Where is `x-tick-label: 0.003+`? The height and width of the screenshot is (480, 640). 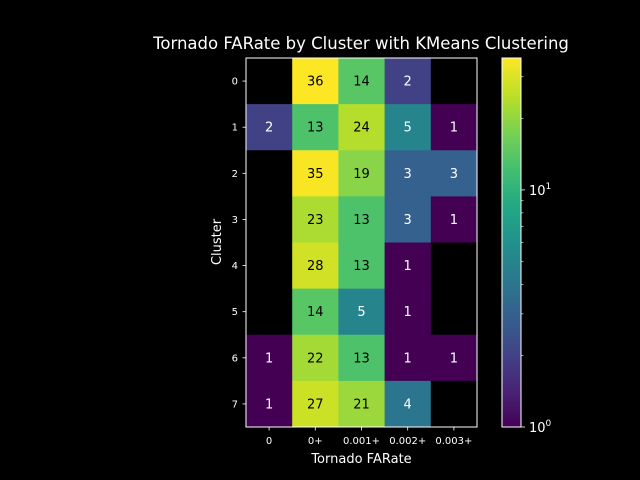
x-tick-label: 0.003+ is located at coordinates (453, 441).